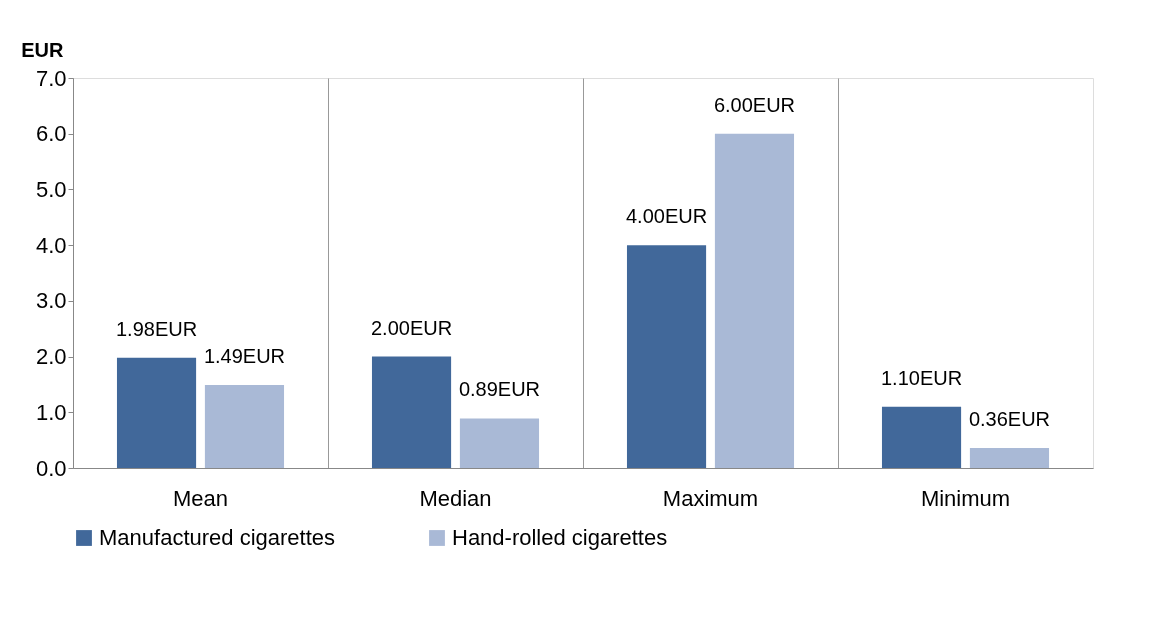 The height and width of the screenshot is (619, 1168). What do you see at coordinates (217, 537) in the screenshot?
I see `legend-label: Manufactured cigarettes` at bounding box center [217, 537].